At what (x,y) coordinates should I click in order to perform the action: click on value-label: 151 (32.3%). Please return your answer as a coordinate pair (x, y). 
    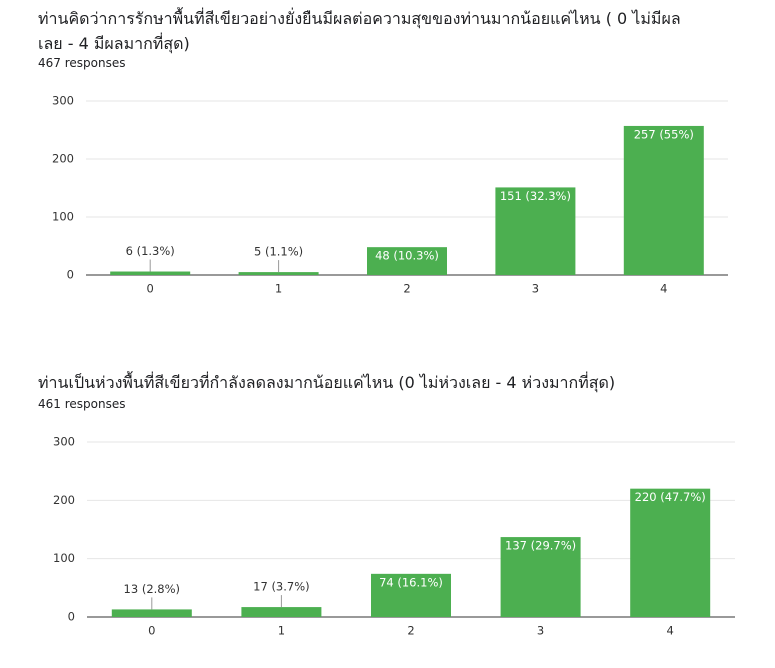
    Looking at the image, I should click on (535, 196).